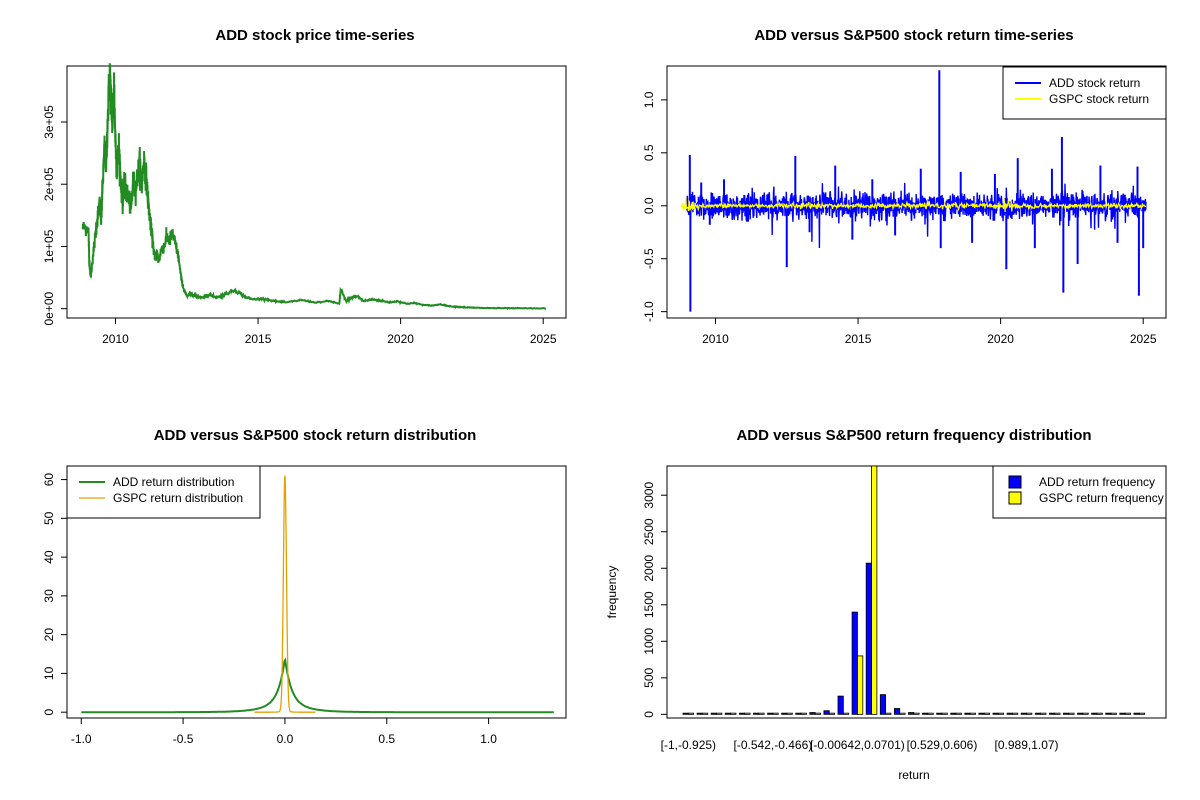 The width and height of the screenshot is (1200, 800). What do you see at coordinates (183, 739) in the screenshot?
I see `density-x-tick-label: -0.5` at bounding box center [183, 739].